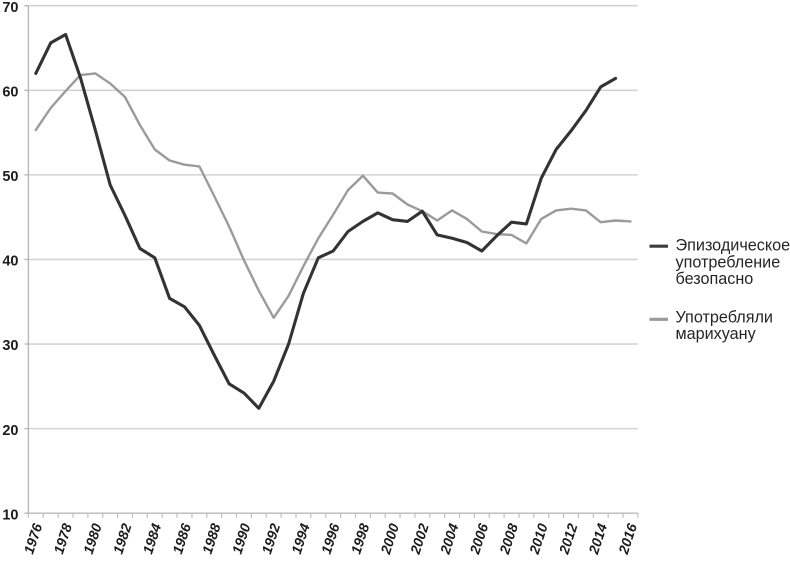  Describe the element at coordinates (716, 334) in the screenshot. I see `svg-text: марихуану` at that location.